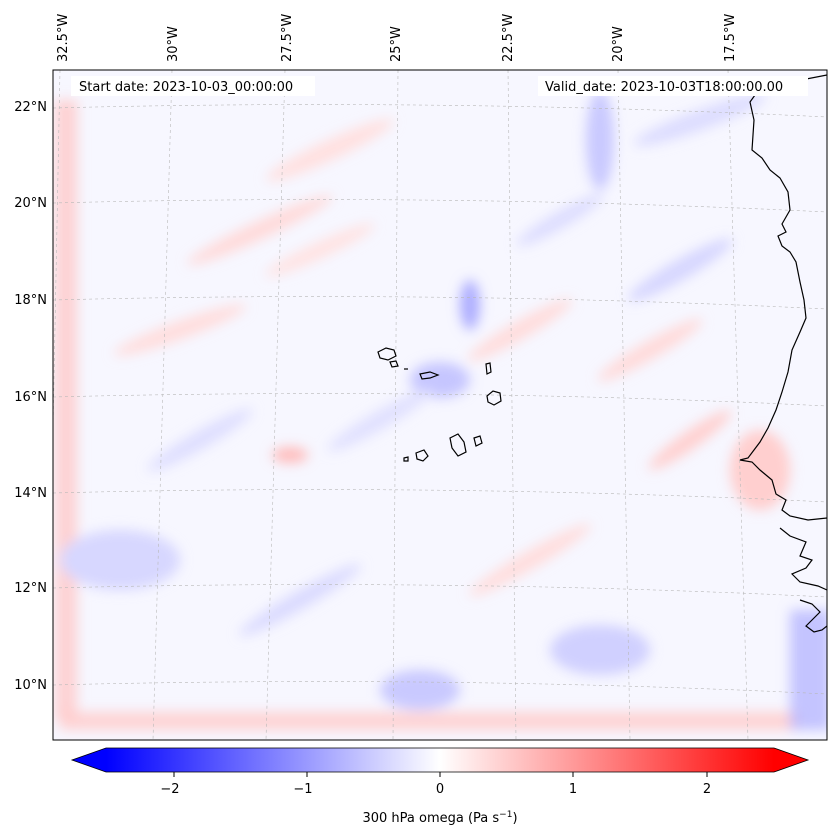 The width and height of the screenshot is (837, 839). I want to click on lon-label-22-5w: 22.5°W, so click(508, 38).